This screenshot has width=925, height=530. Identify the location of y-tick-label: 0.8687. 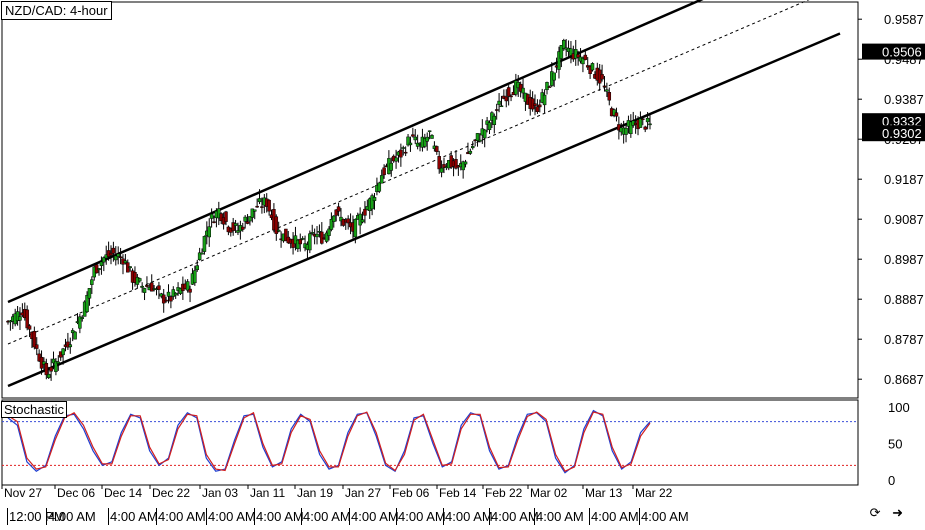
(904, 379).